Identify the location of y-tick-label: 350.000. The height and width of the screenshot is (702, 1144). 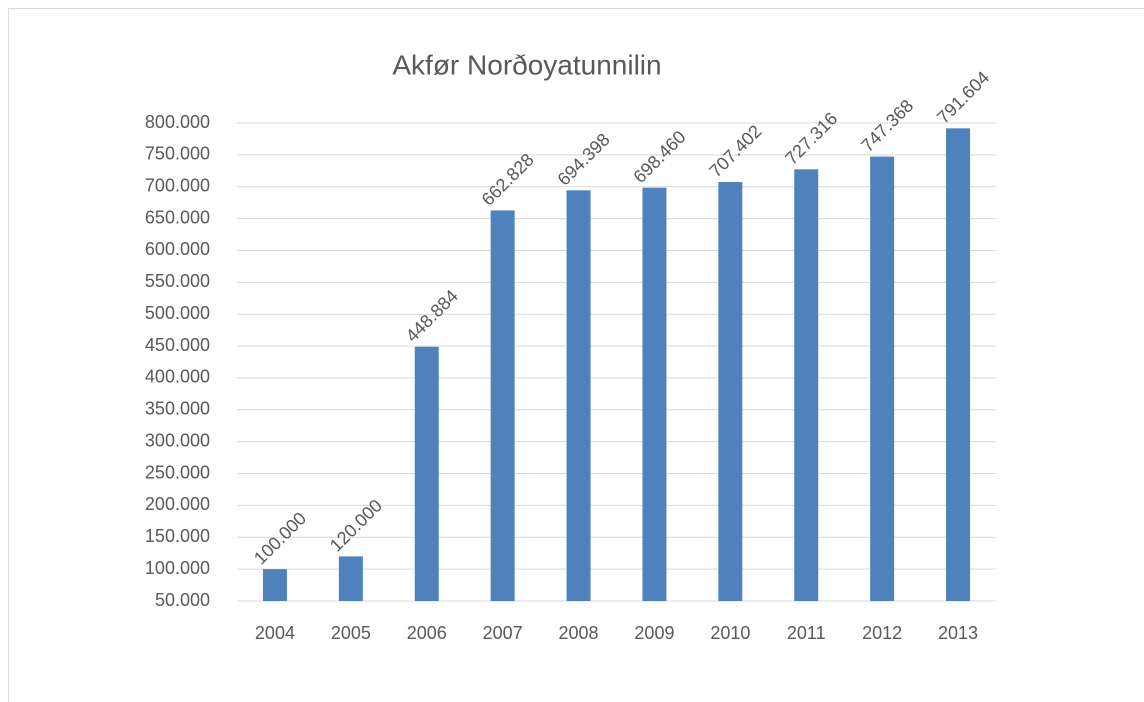
(177, 409).